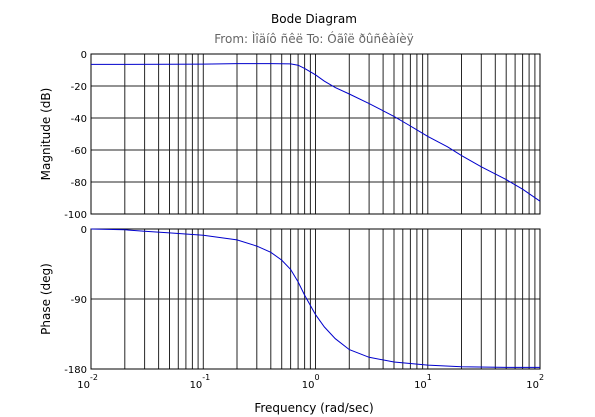  I want to click on x-axis-label: Frequency (rad/sec), so click(313, 408).